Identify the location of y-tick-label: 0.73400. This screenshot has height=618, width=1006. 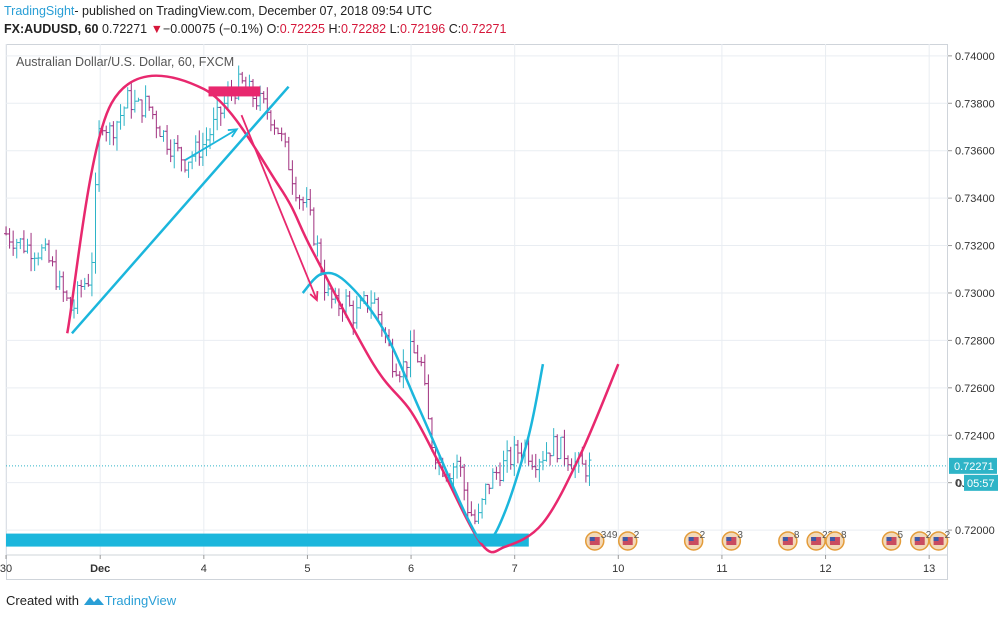
(975, 199).